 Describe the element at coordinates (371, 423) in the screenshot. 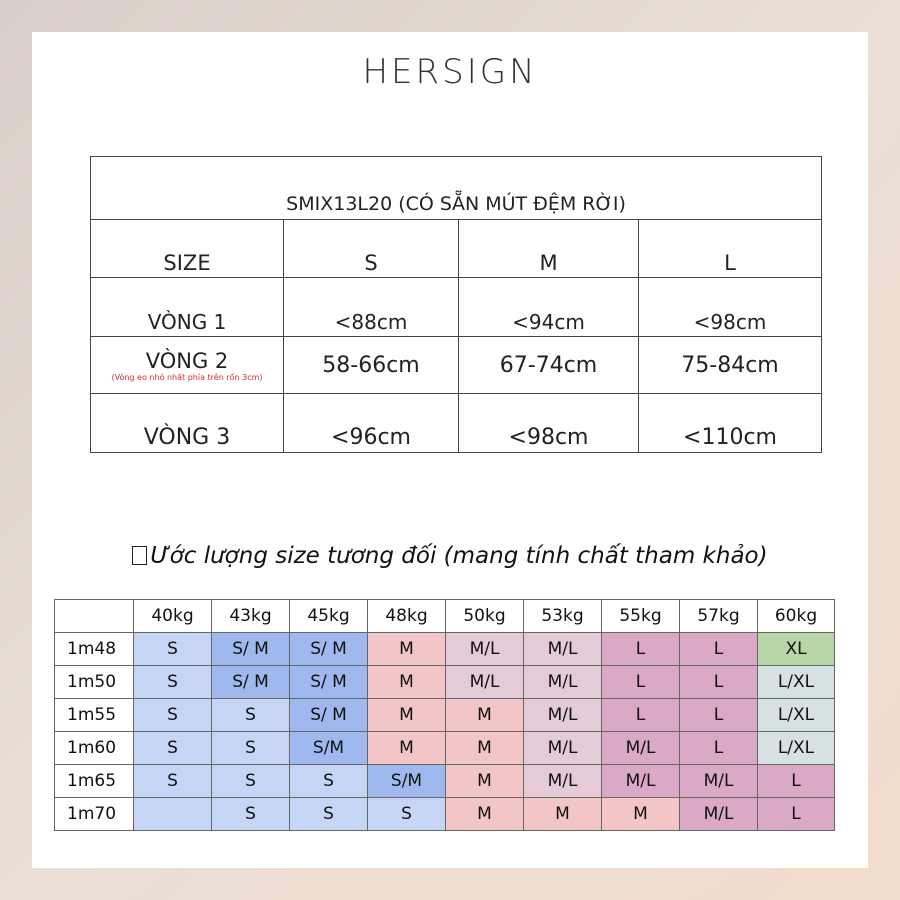

I see `vong3-s: <96cm` at that location.